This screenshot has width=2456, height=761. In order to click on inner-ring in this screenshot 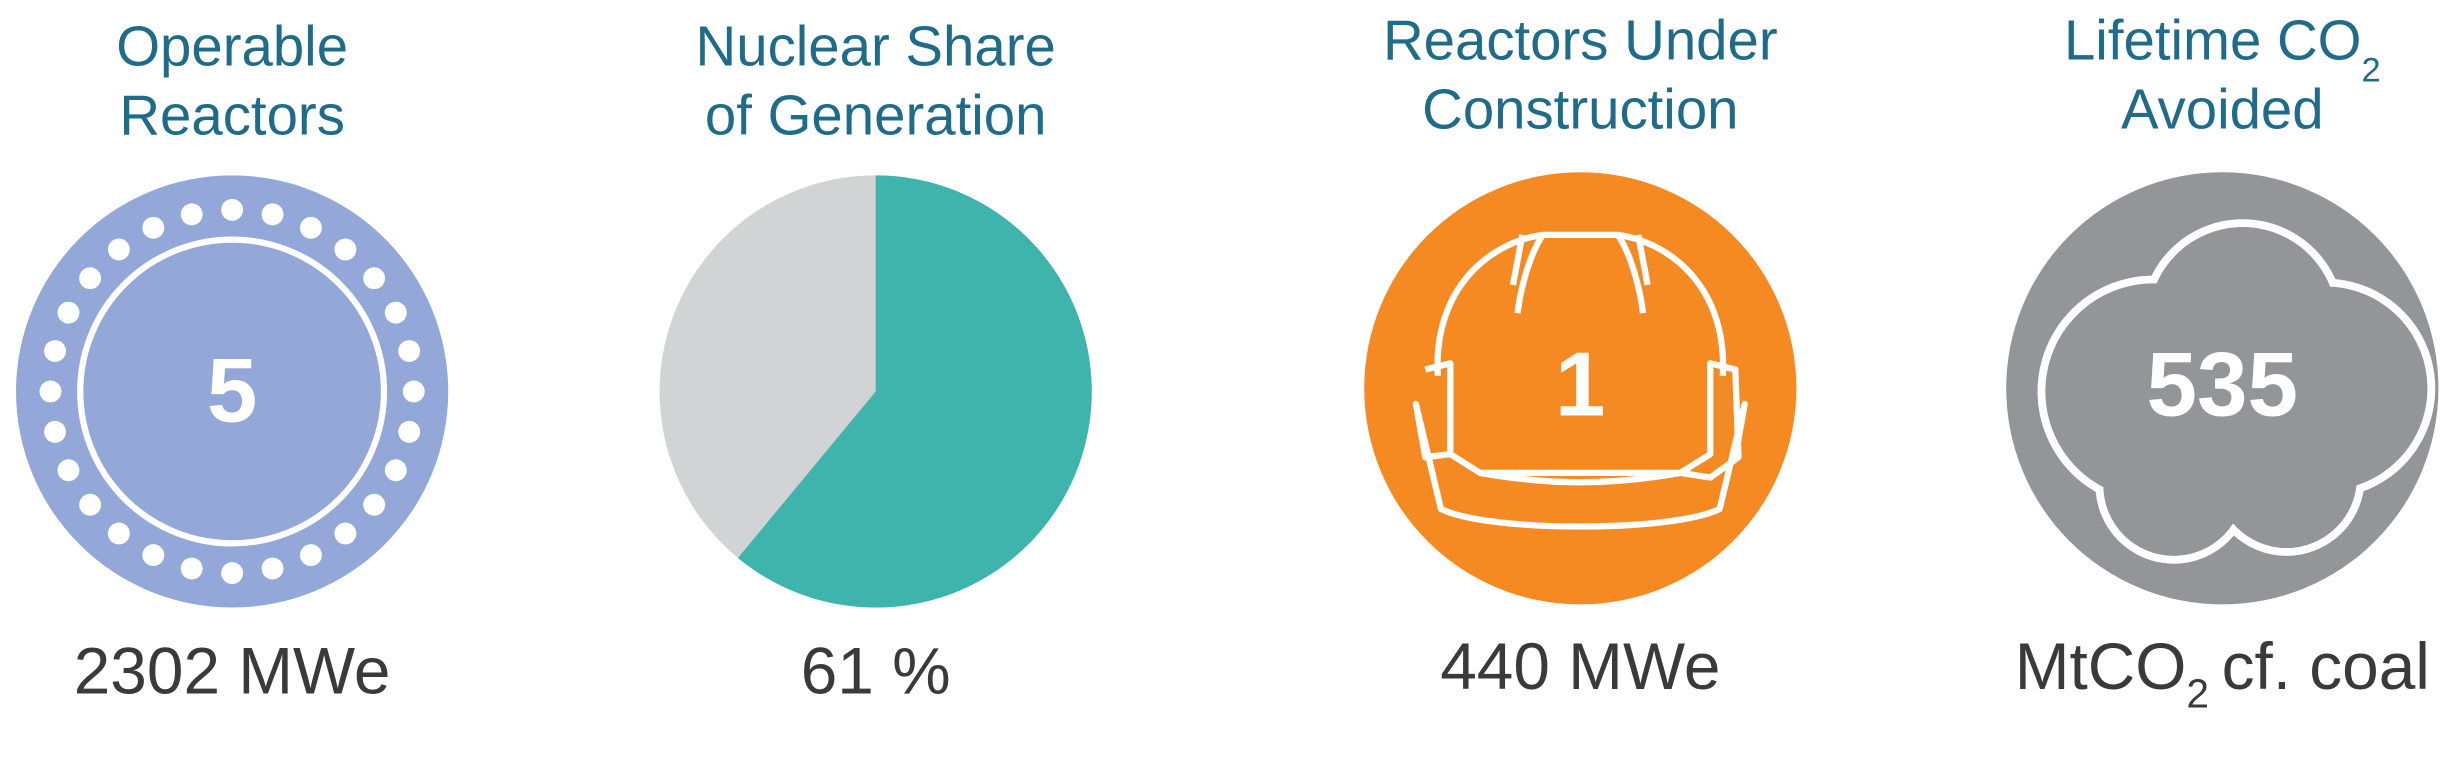, I will do `click(232, 391)`.